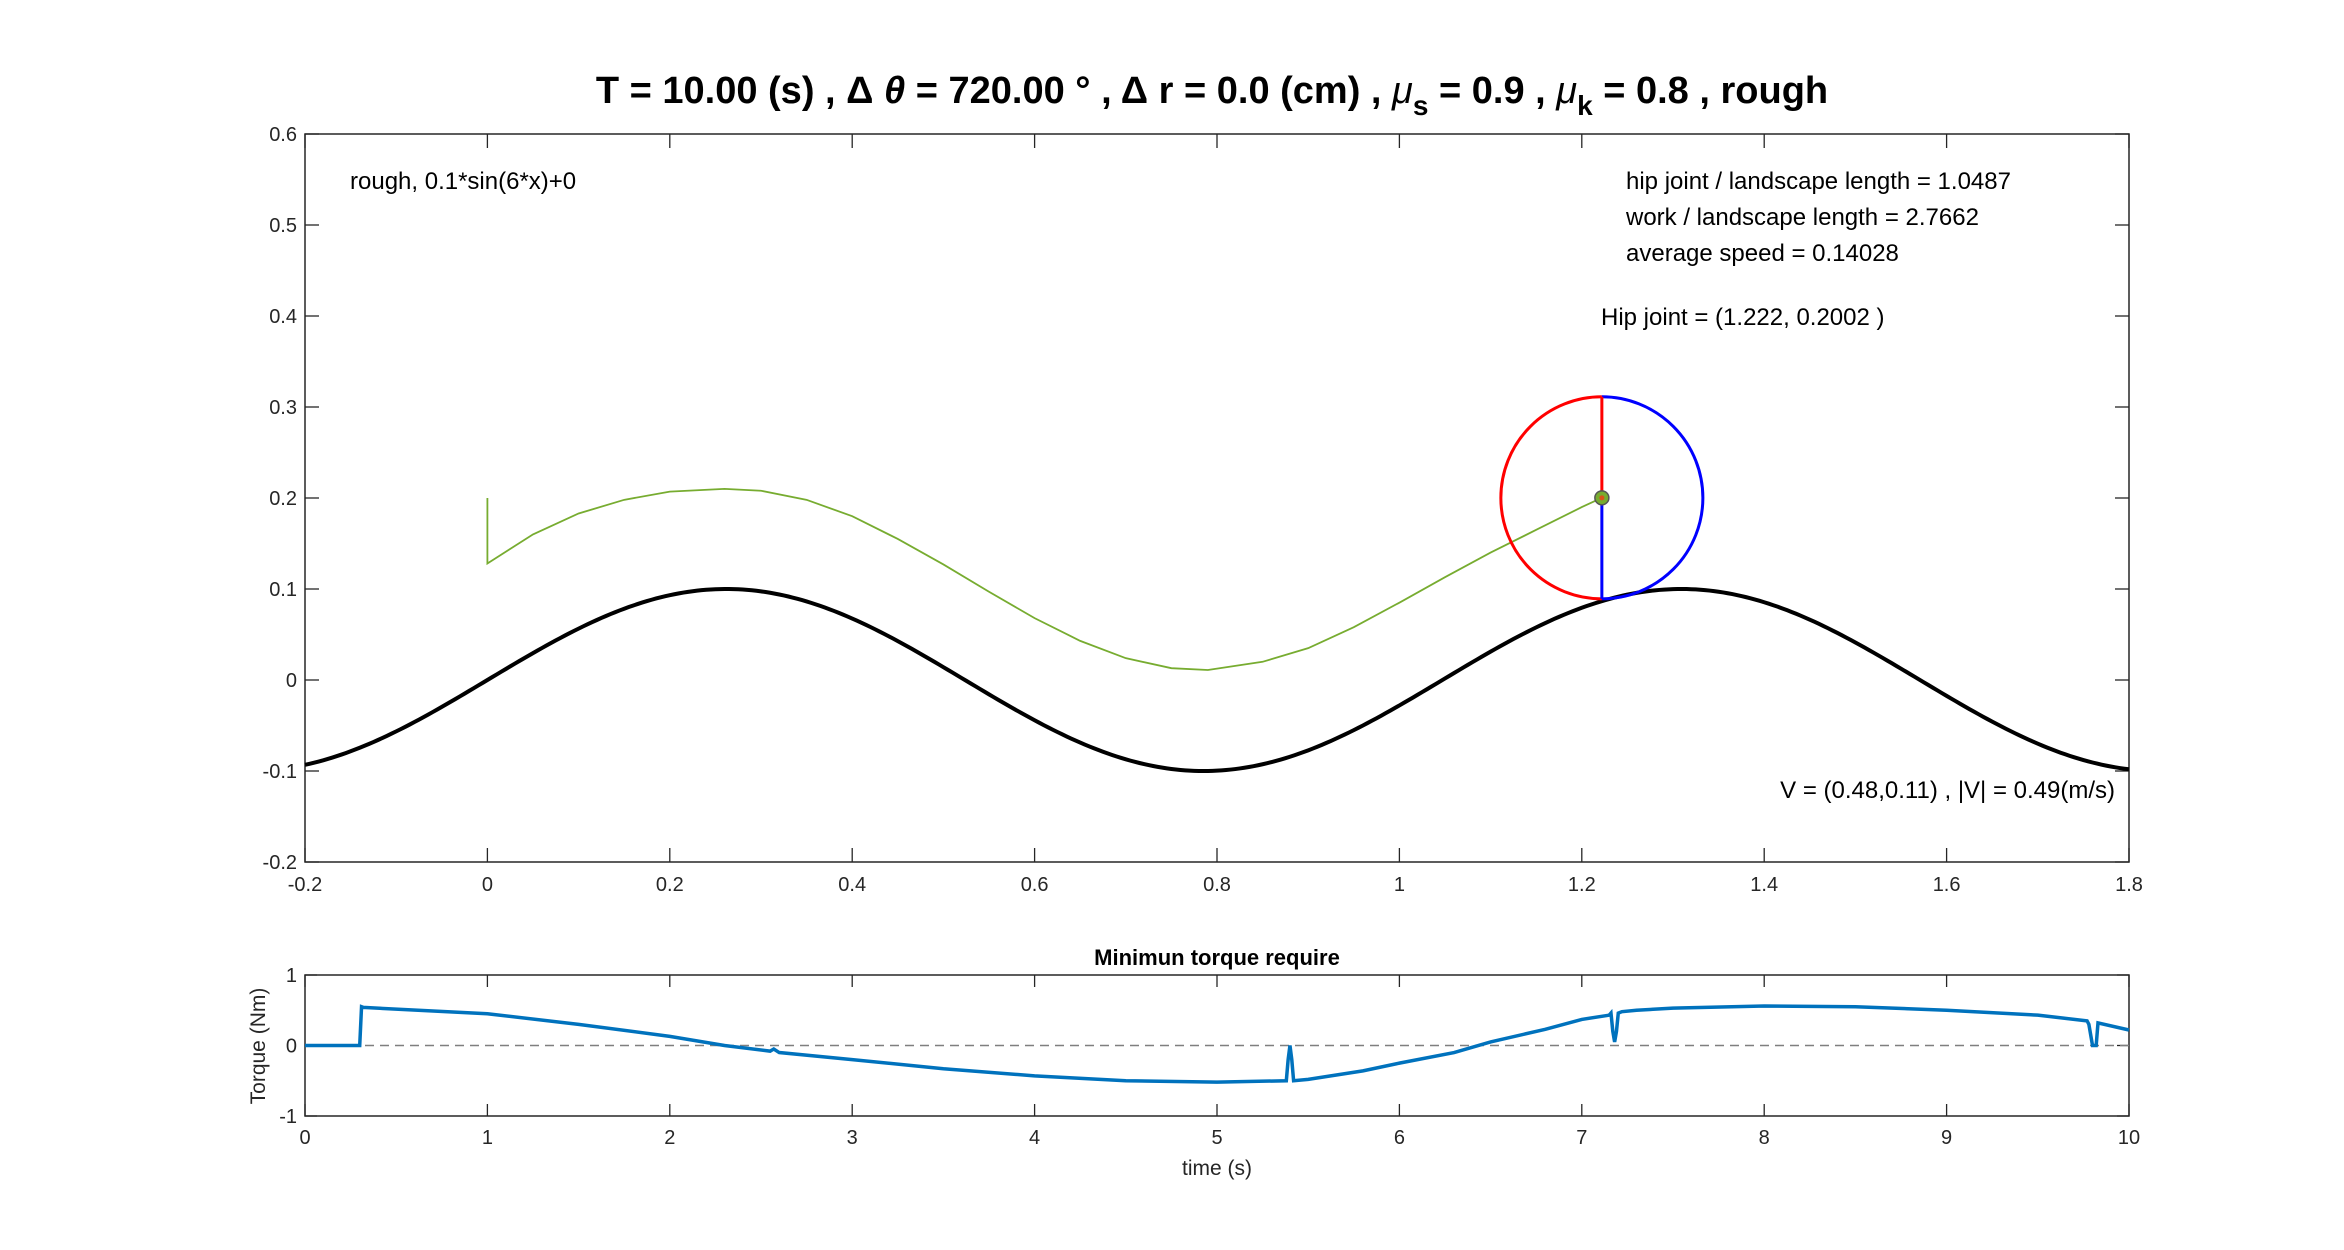 This screenshot has width=2344, height=1250. What do you see at coordinates (283, 590) in the screenshot?
I see `y-tick-label: 0.1` at bounding box center [283, 590].